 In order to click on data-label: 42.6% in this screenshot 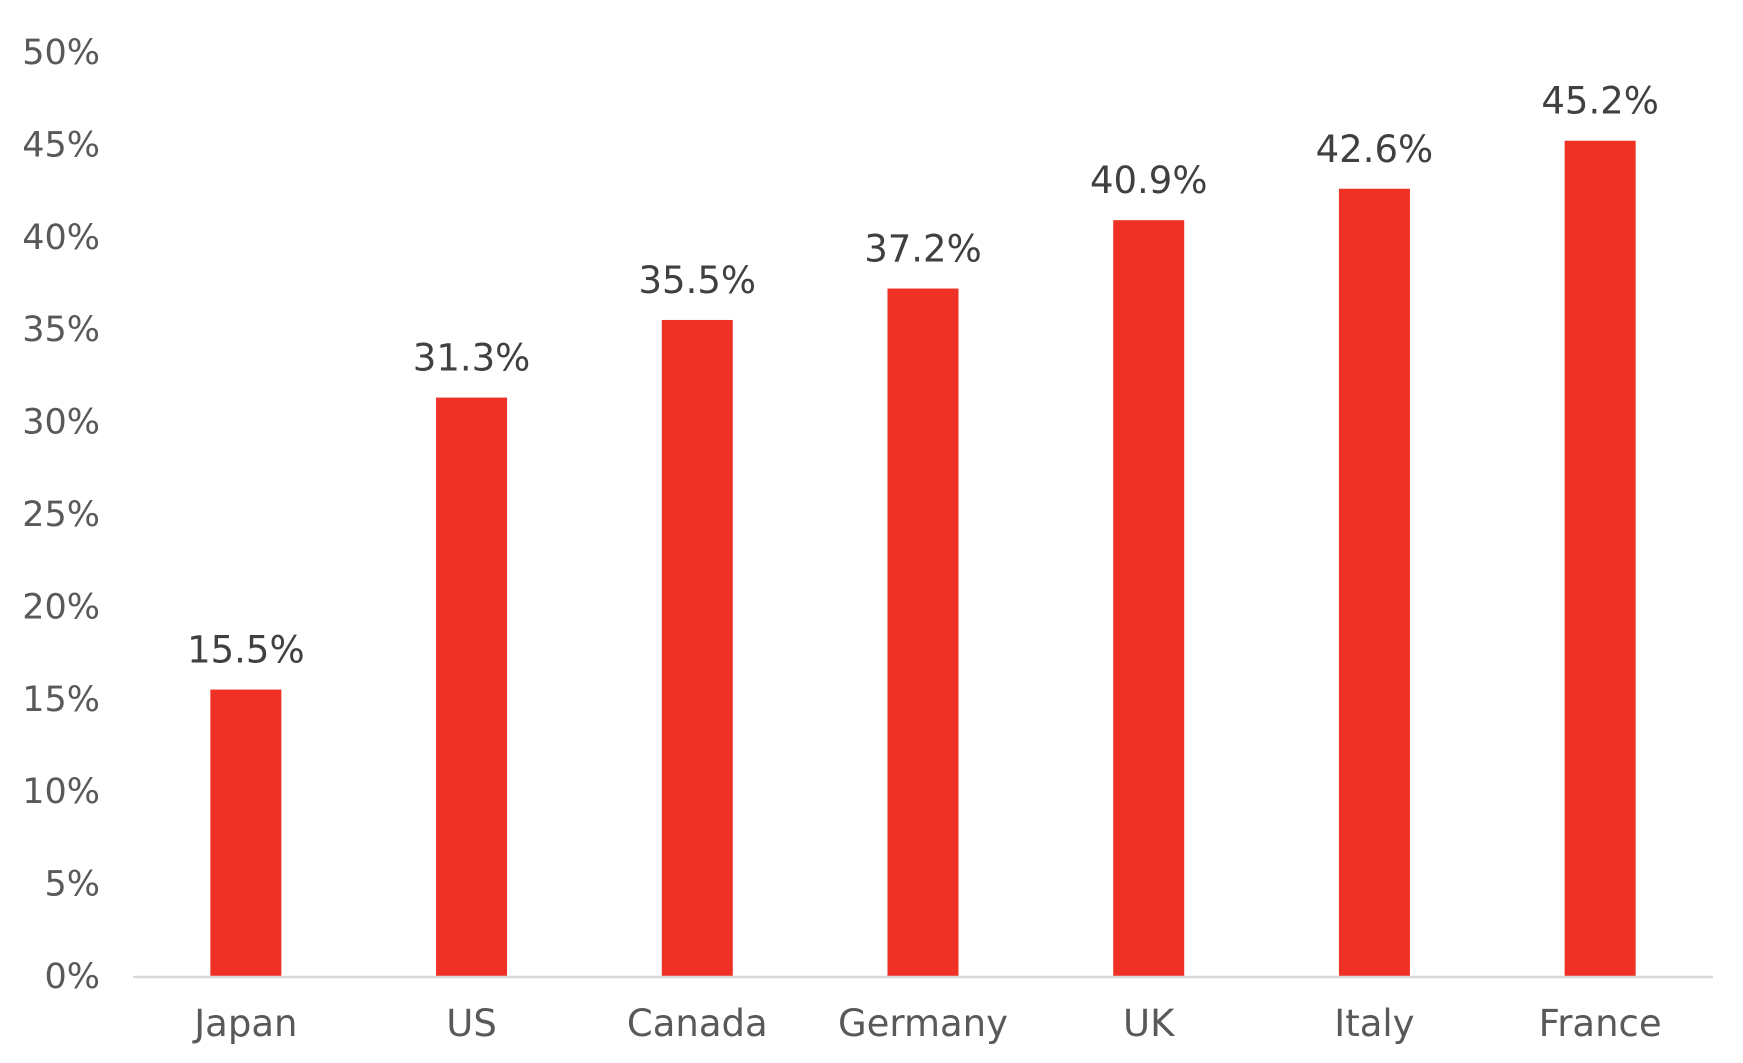, I will do `click(1375, 149)`.